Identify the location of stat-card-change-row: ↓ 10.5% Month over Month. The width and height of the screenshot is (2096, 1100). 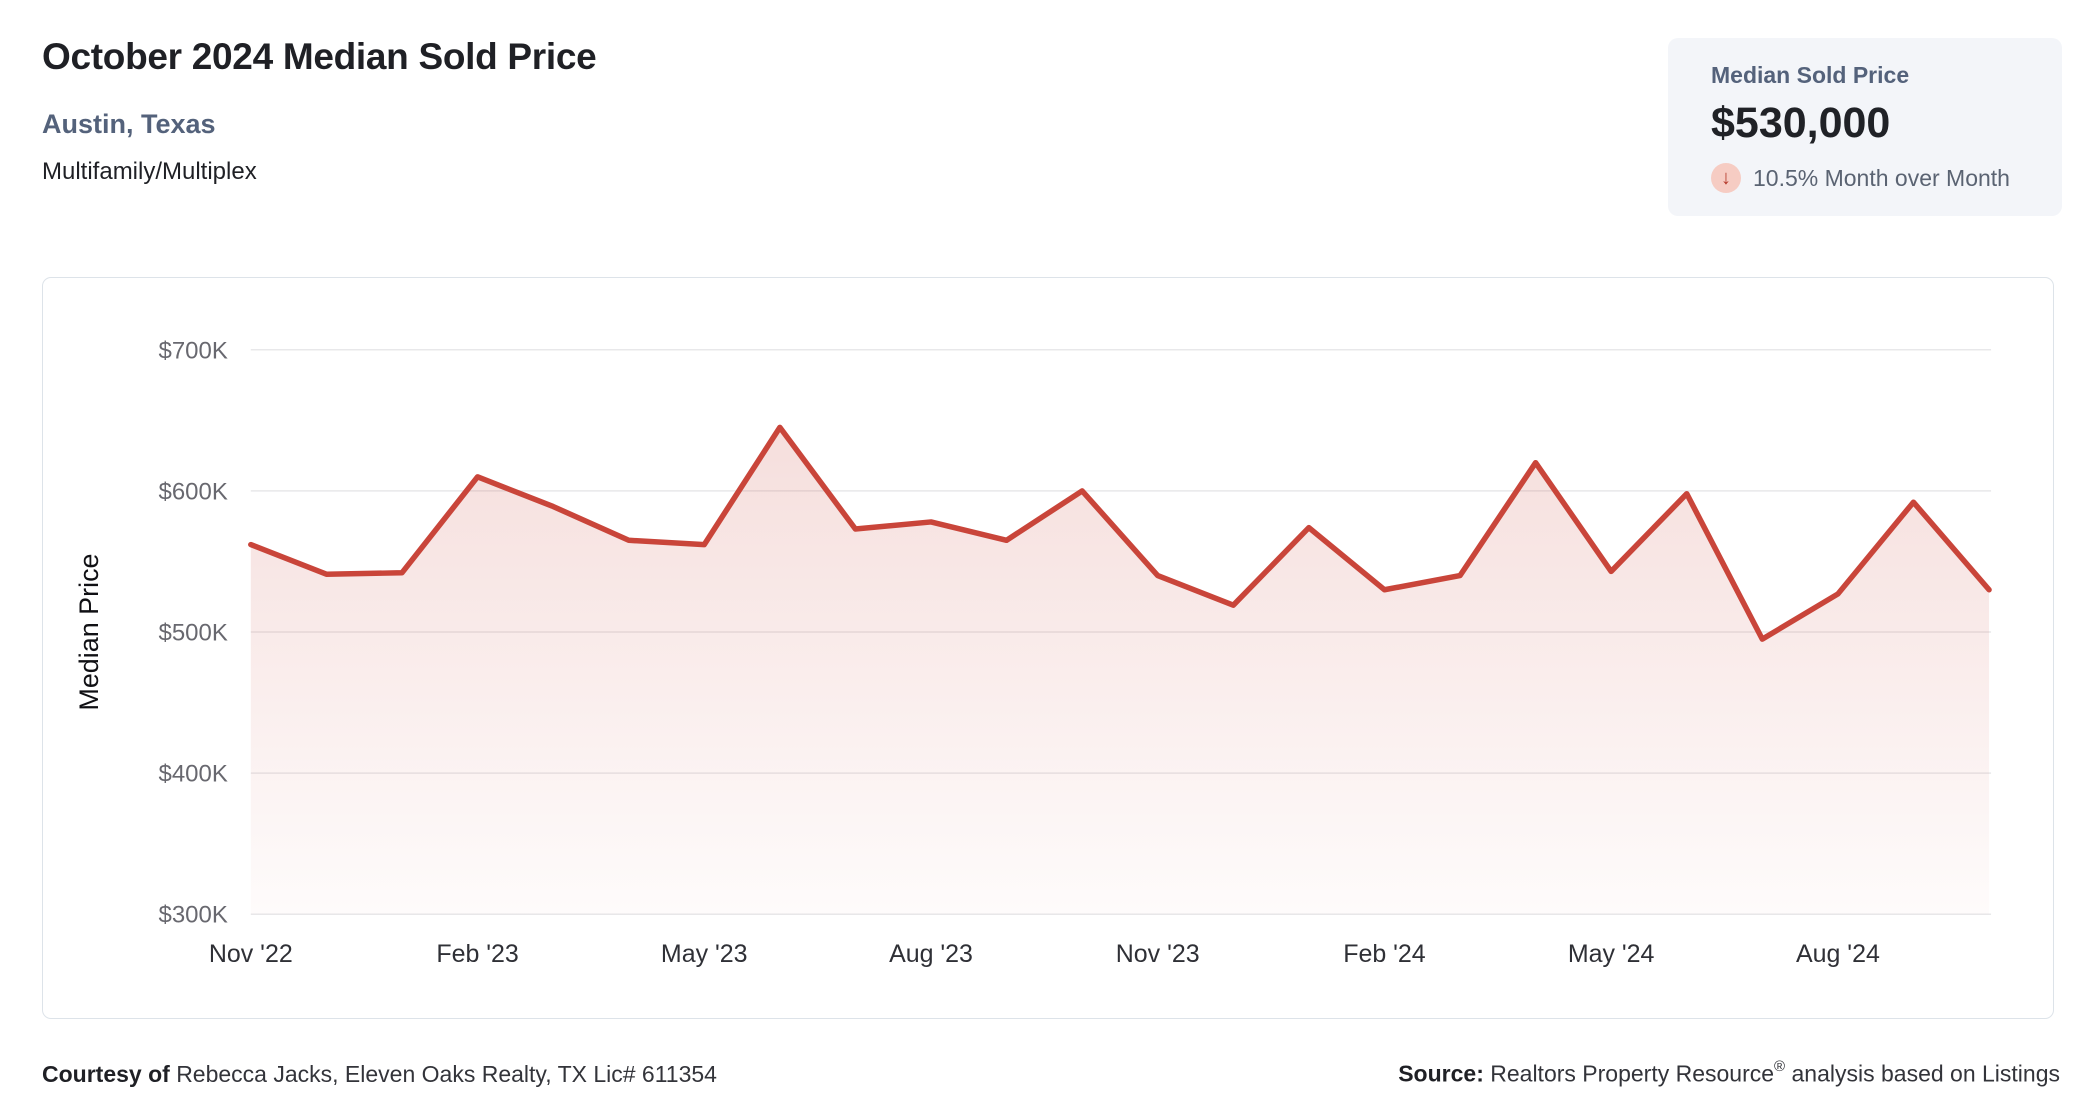
(1876, 178).